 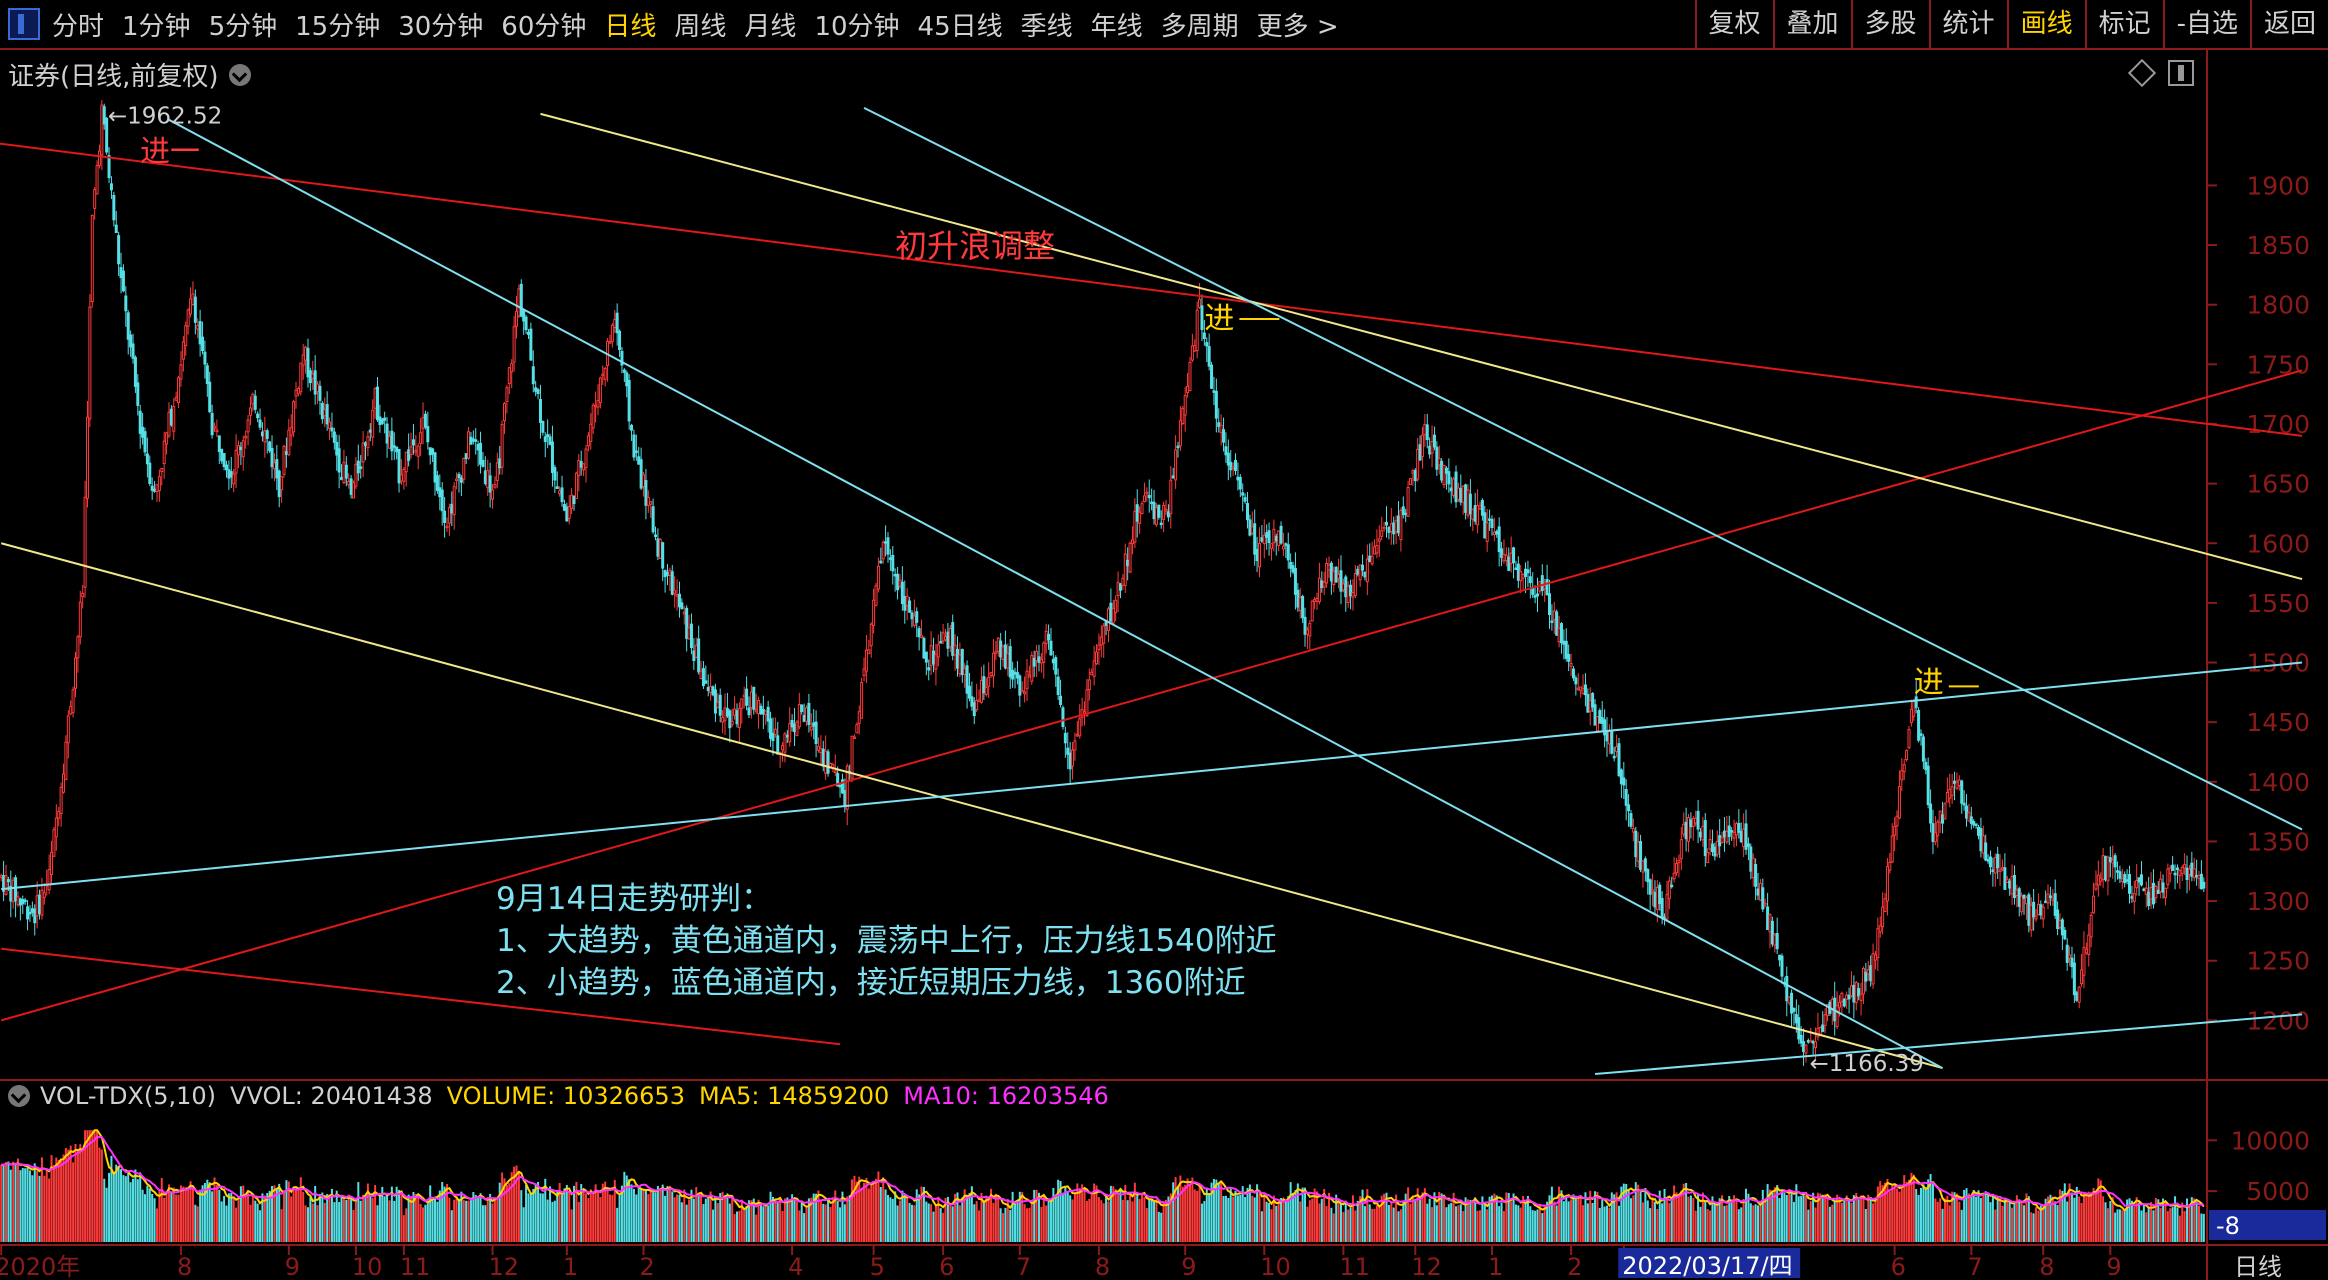 What do you see at coordinates (770, 26) in the screenshot?
I see `period-item: 月线` at bounding box center [770, 26].